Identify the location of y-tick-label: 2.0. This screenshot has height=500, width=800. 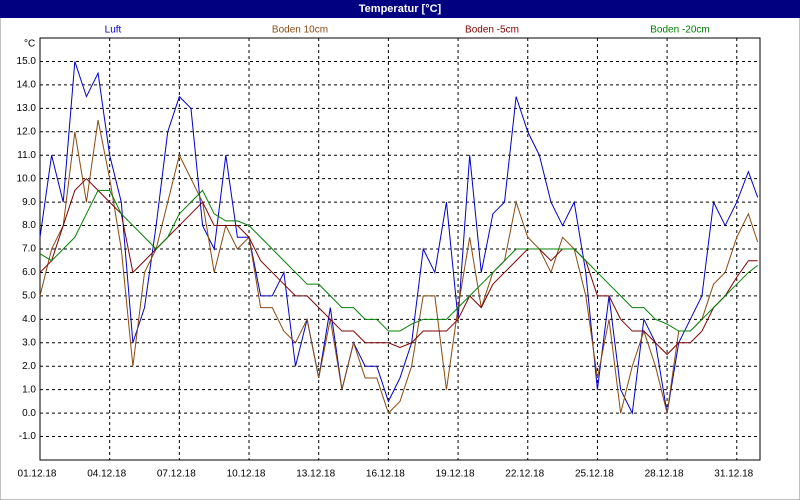
(29, 366).